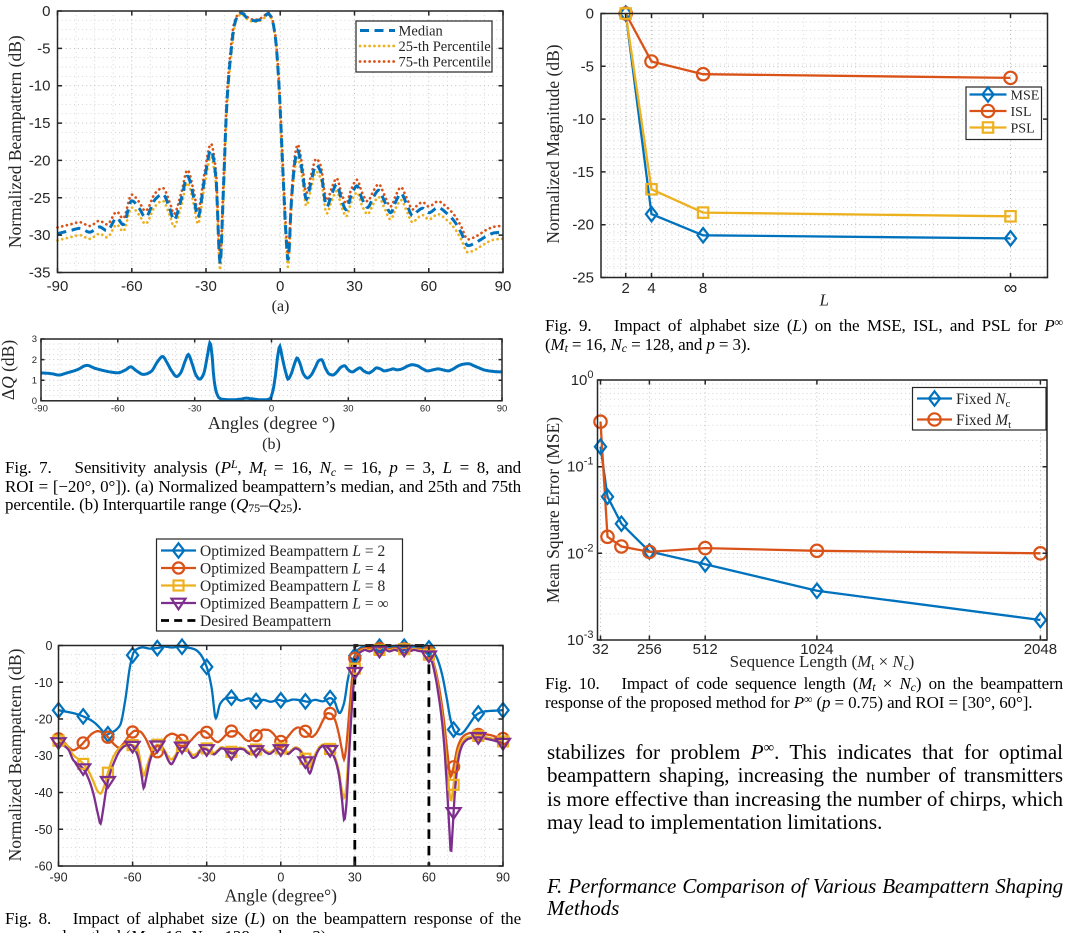 This screenshot has width=1080, height=933. What do you see at coordinates (421, 32) in the screenshot?
I see `svg-text: Median` at bounding box center [421, 32].